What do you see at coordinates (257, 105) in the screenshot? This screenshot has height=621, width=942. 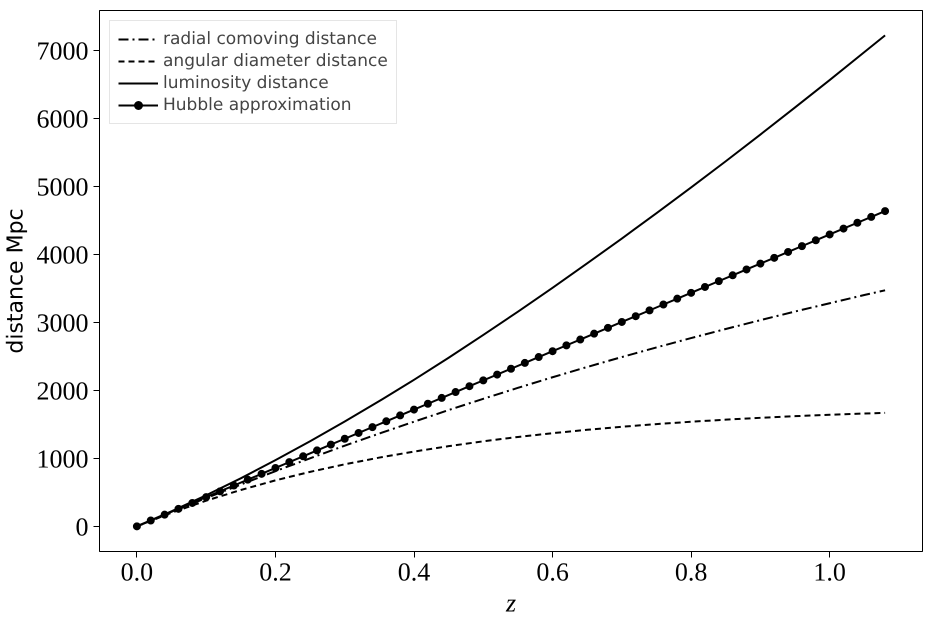 I see `legend-label: Hubble approximation` at bounding box center [257, 105].